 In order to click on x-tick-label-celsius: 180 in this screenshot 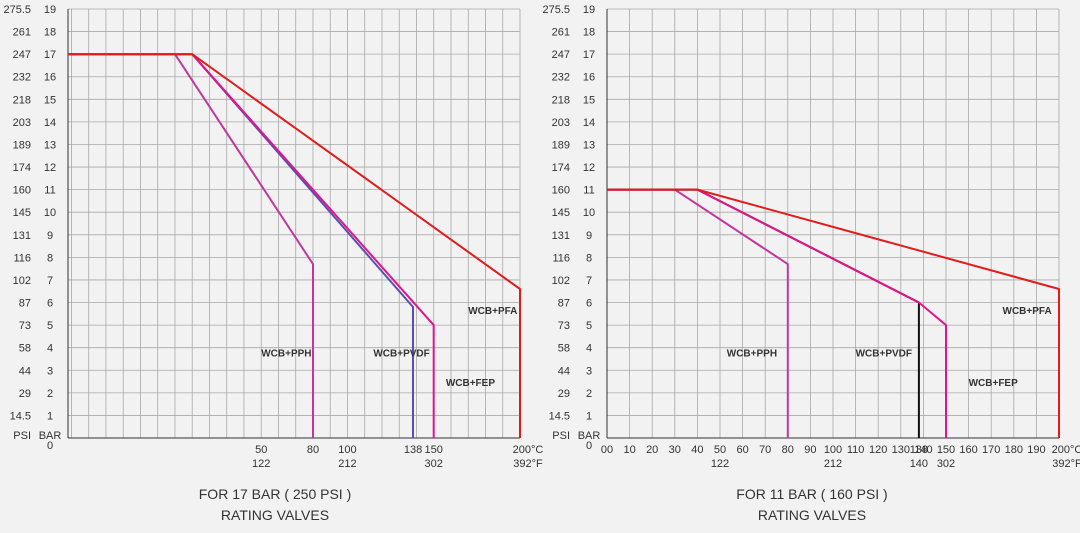, I will do `click(1014, 450)`.